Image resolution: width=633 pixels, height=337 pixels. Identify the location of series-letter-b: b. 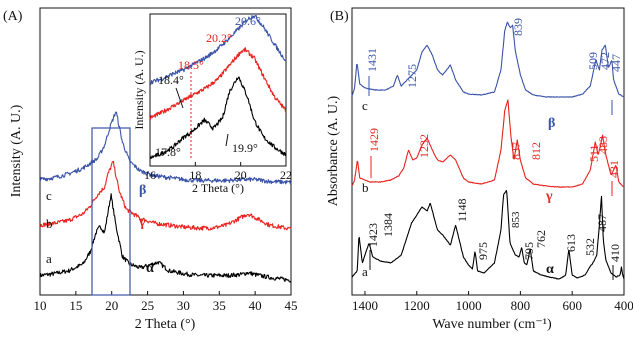
(49, 223).